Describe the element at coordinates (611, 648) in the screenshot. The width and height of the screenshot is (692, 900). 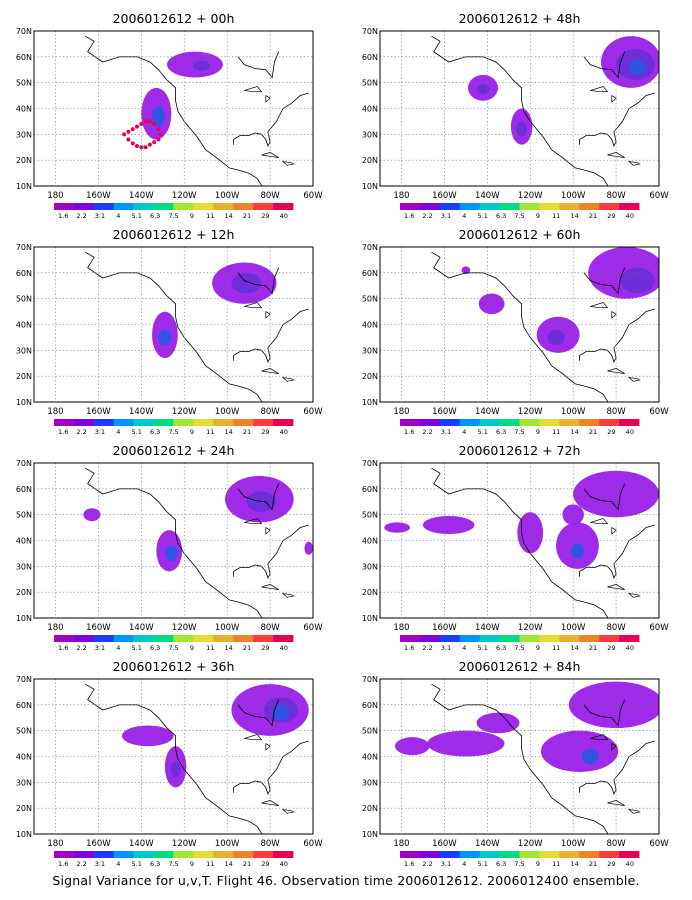
I see `colorbar-label: 29` at that location.